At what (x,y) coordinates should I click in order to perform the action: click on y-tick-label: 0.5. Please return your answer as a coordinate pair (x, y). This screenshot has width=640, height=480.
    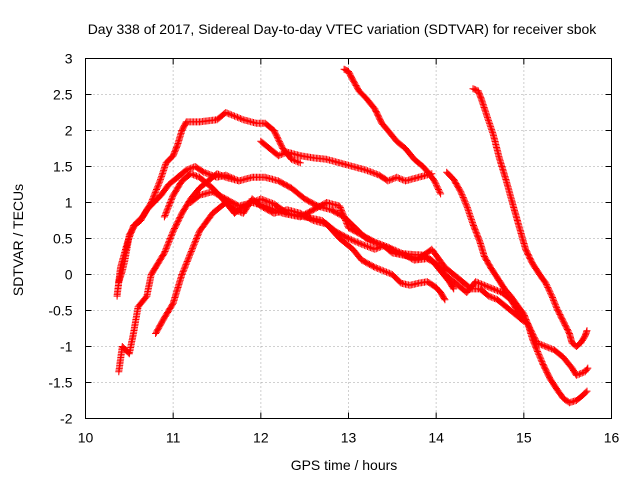
    Looking at the image, I should click on (63, 239).